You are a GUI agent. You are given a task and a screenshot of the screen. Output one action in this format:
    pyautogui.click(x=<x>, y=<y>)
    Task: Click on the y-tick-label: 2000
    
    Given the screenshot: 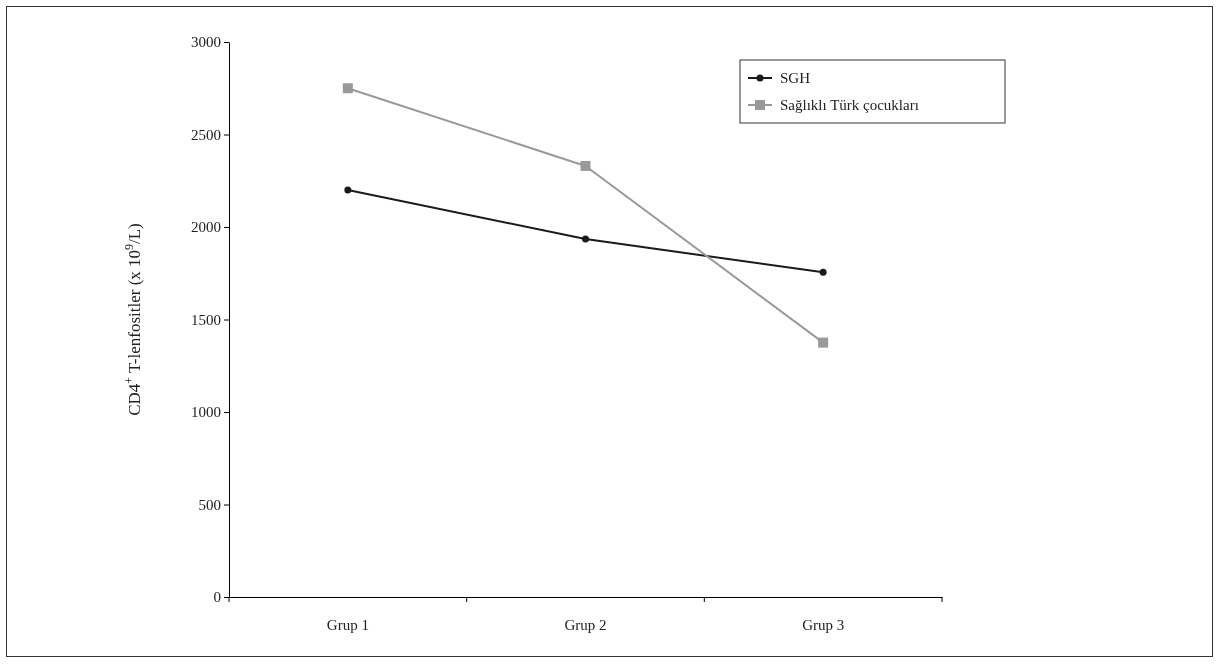 What is the action you would take?
    pyautogui.click(x=206, y=227)
    